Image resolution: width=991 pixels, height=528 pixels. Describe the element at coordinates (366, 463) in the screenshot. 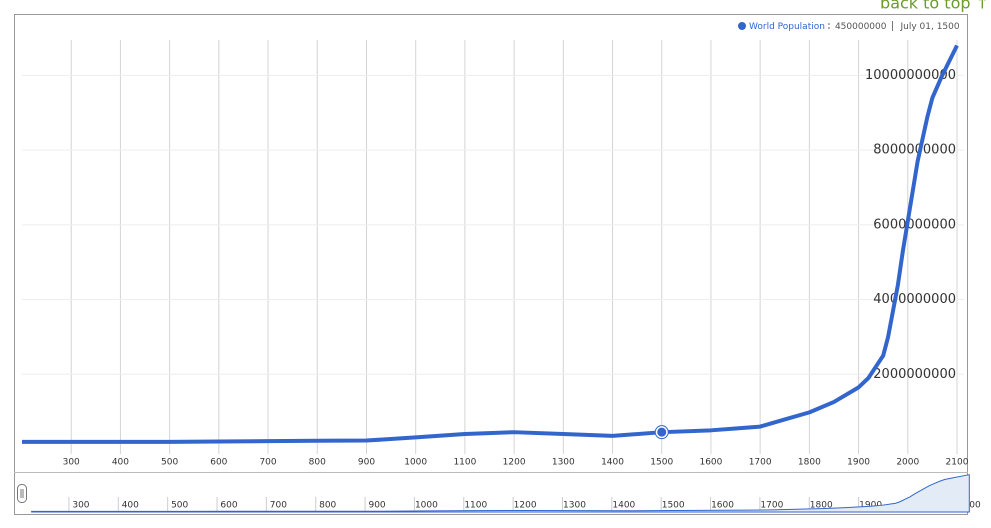

I see `x-tick-label: 900` at that location.